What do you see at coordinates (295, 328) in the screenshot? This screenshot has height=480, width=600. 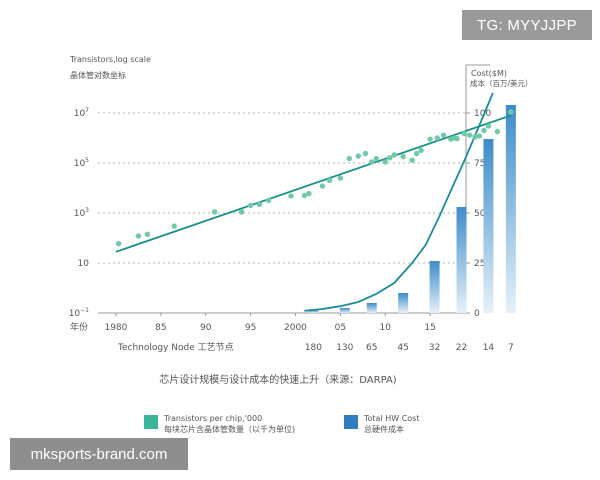 I see `year-tick-label: 2000` at bounding box center [295, 328].